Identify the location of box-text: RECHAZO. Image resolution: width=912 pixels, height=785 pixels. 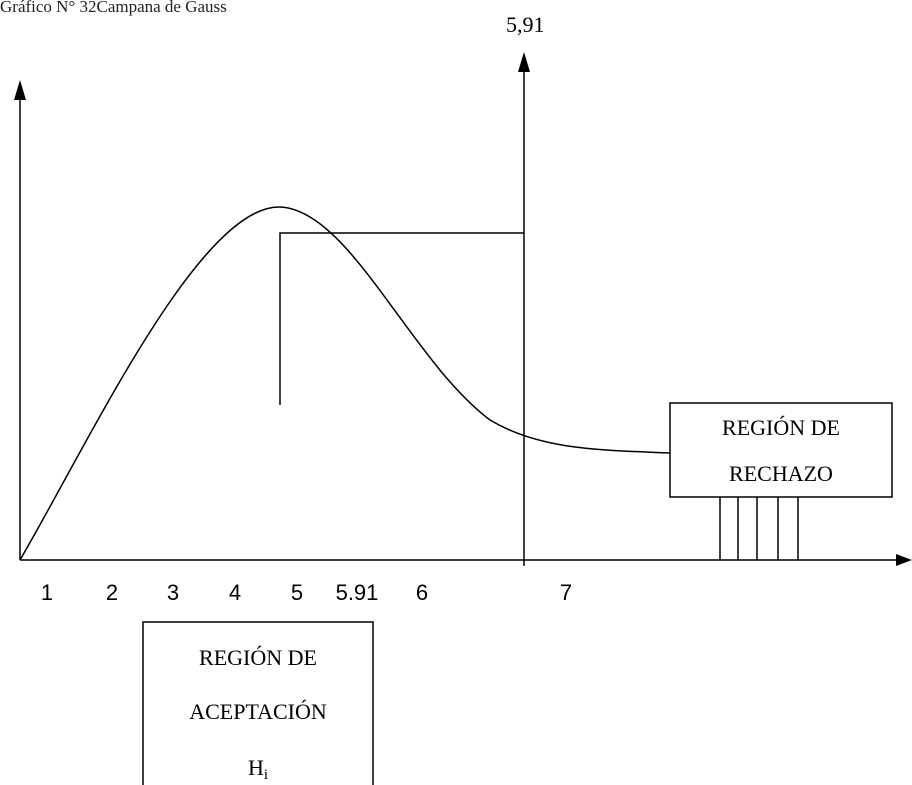
(781, 473).